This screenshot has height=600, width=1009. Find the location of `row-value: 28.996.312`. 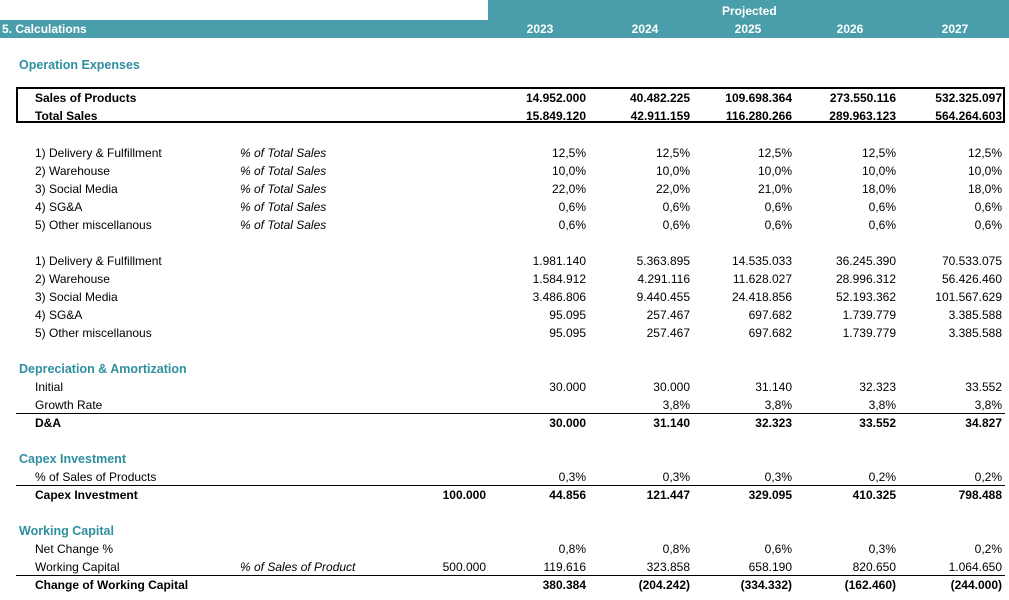

row-value: 28.996.312 is located at coordinates (865, 279).